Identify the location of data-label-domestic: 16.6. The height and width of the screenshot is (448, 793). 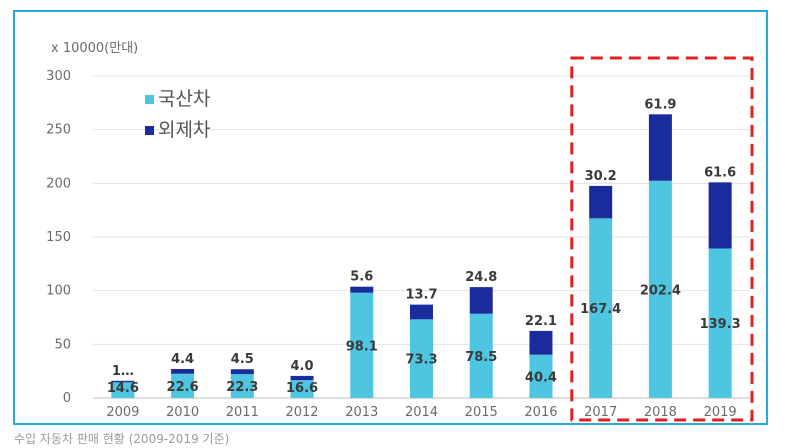
(302, 388).